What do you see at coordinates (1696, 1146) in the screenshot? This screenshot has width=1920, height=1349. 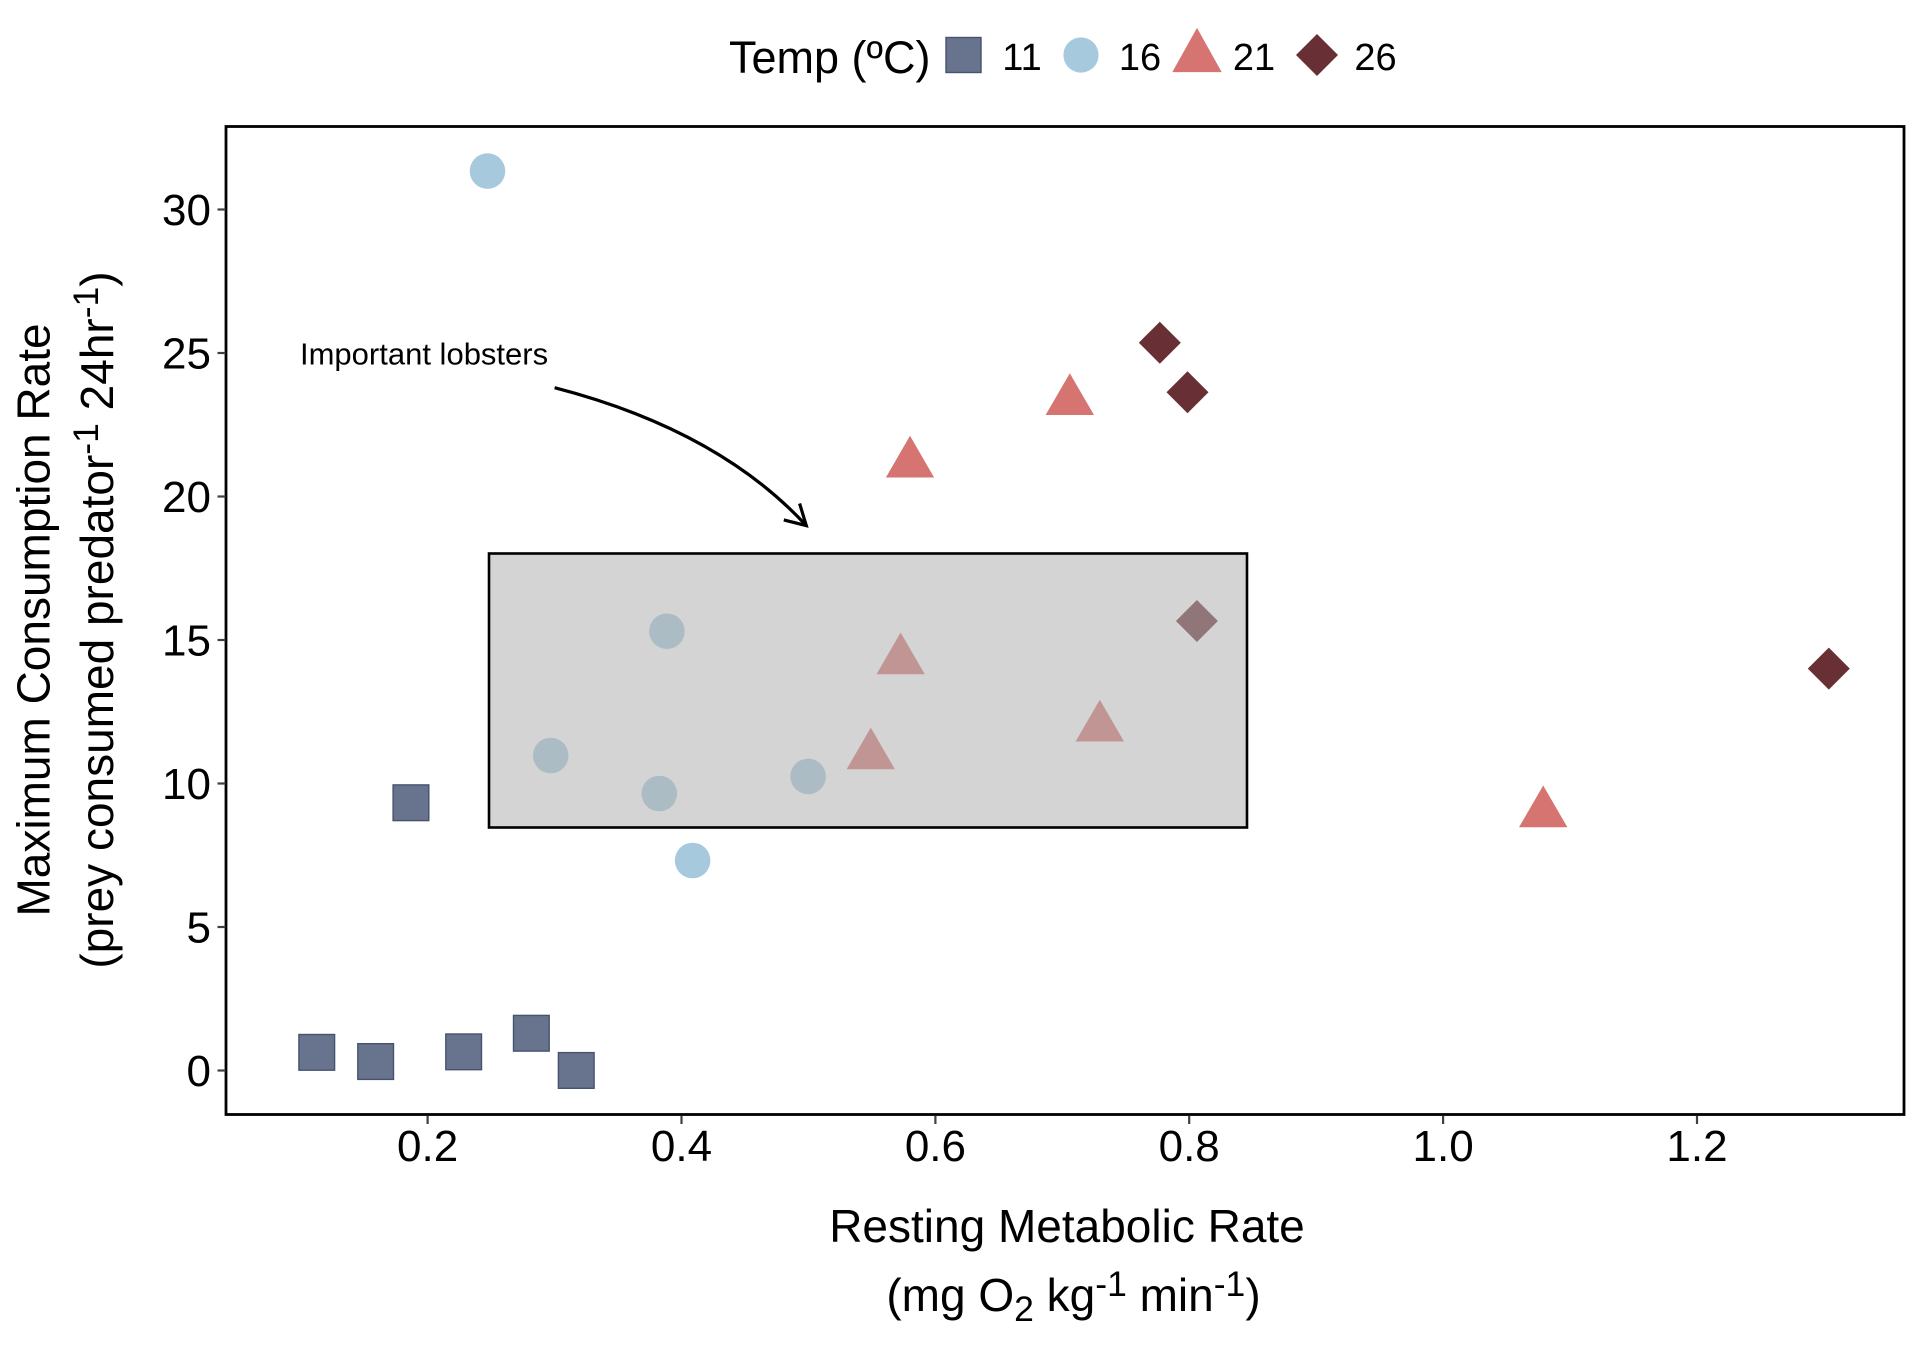 I see `svg-text: 1.2` at bounding box center [1696, 1146].